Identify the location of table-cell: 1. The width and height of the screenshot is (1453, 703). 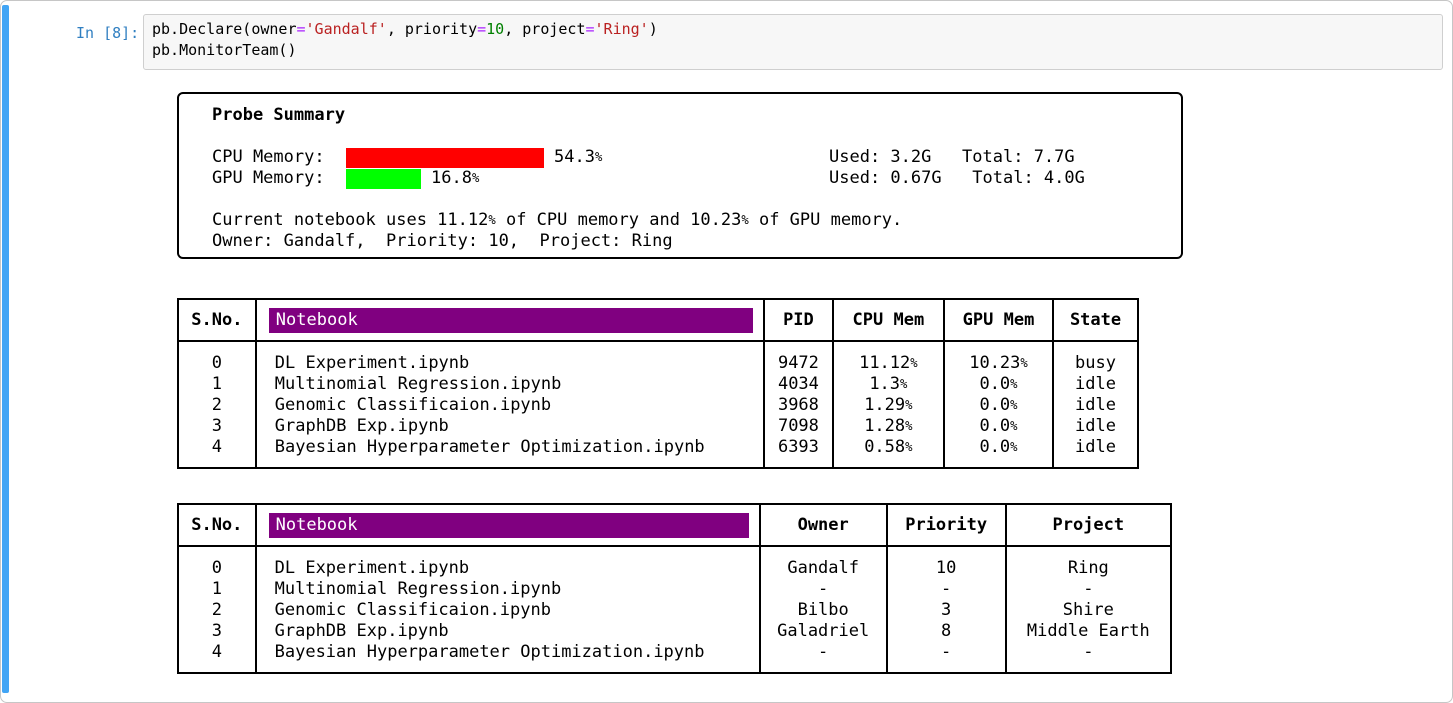
(217, 589).